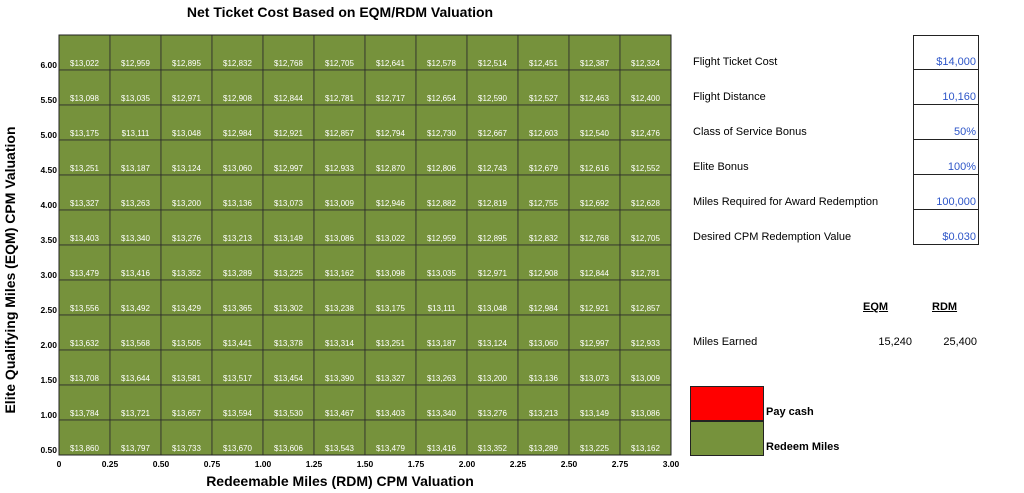 This screenshot has height=493, width=1024. I want to click on heatmap-cell-value: $12,451, so click(543, 63).